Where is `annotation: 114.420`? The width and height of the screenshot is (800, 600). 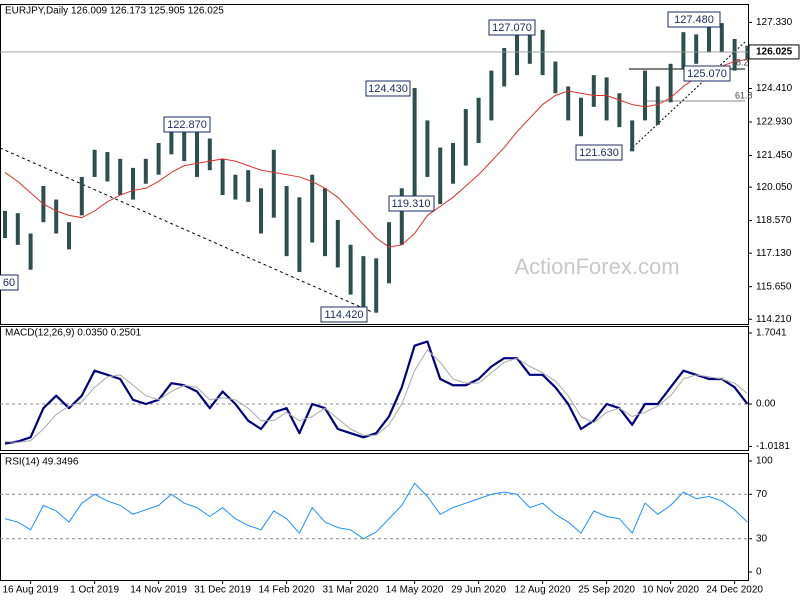
annotation: 114.420 is located at coordinates (344, 315).